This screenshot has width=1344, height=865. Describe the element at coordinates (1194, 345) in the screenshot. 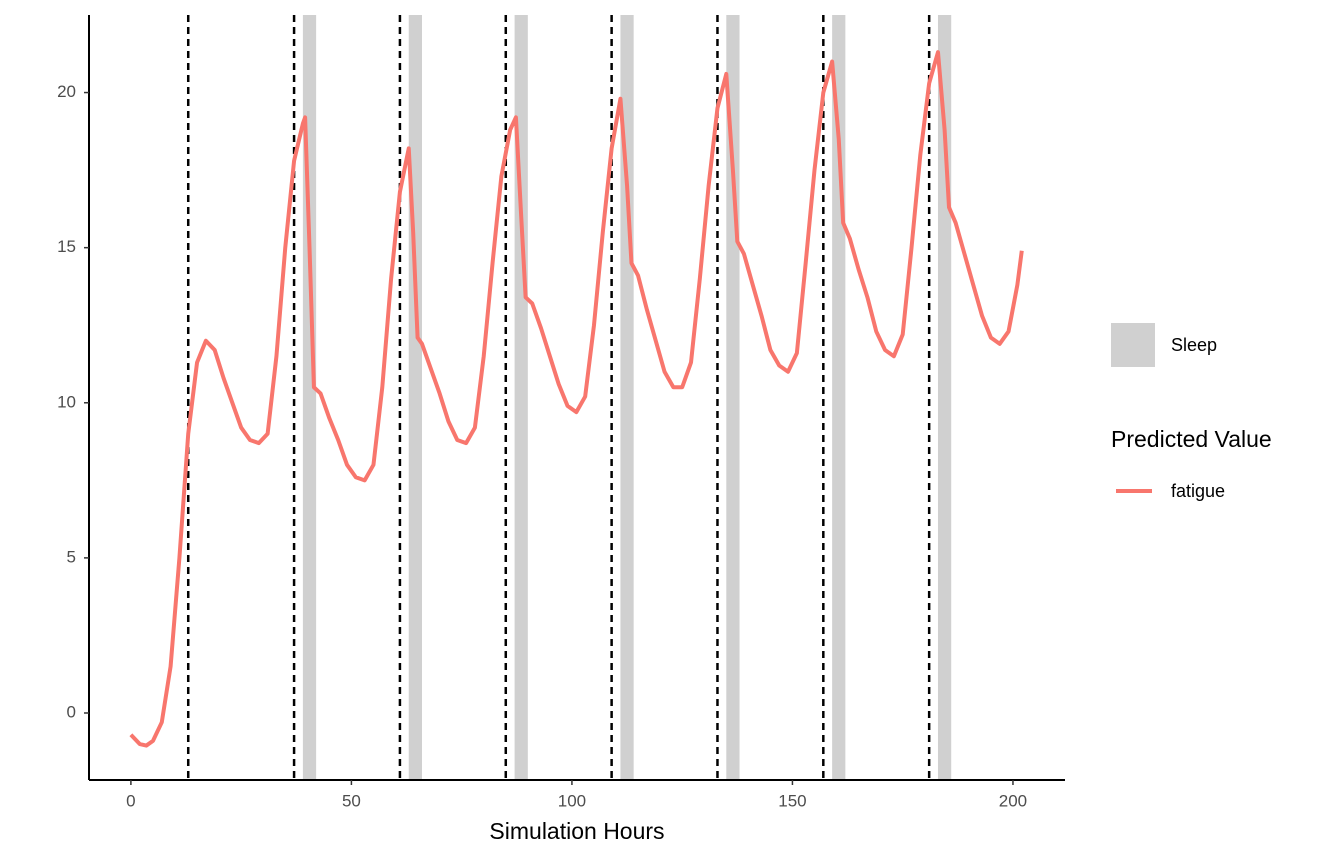

I see `legend-label: Sleep` at that location.